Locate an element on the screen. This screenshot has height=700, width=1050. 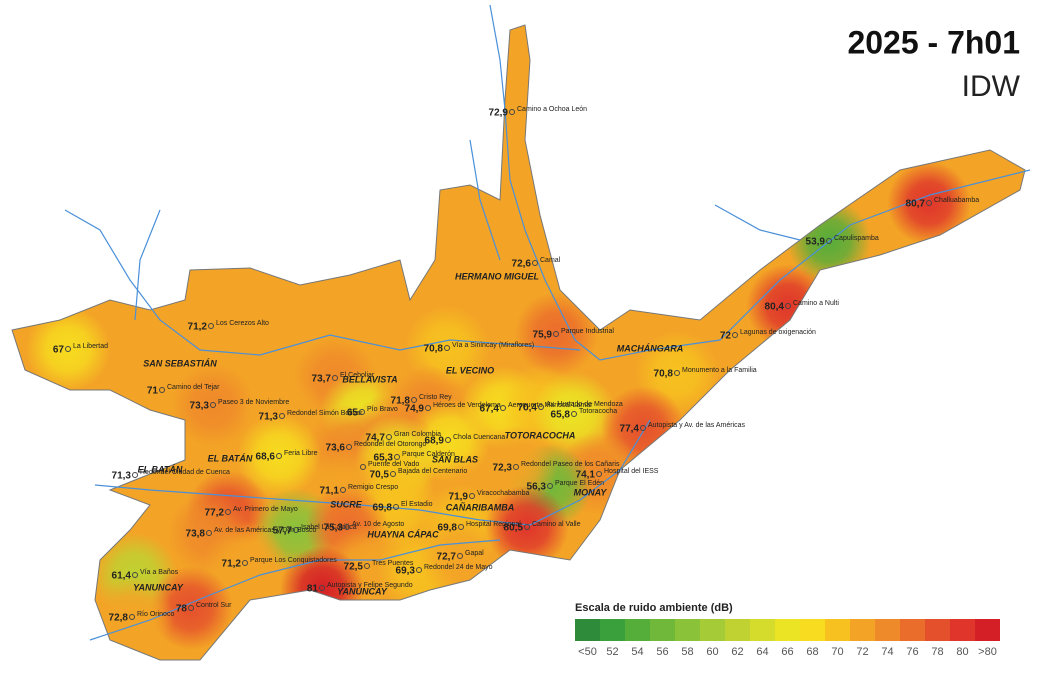
parish-name: SAN BLAS is located at coordinates (455, 459).